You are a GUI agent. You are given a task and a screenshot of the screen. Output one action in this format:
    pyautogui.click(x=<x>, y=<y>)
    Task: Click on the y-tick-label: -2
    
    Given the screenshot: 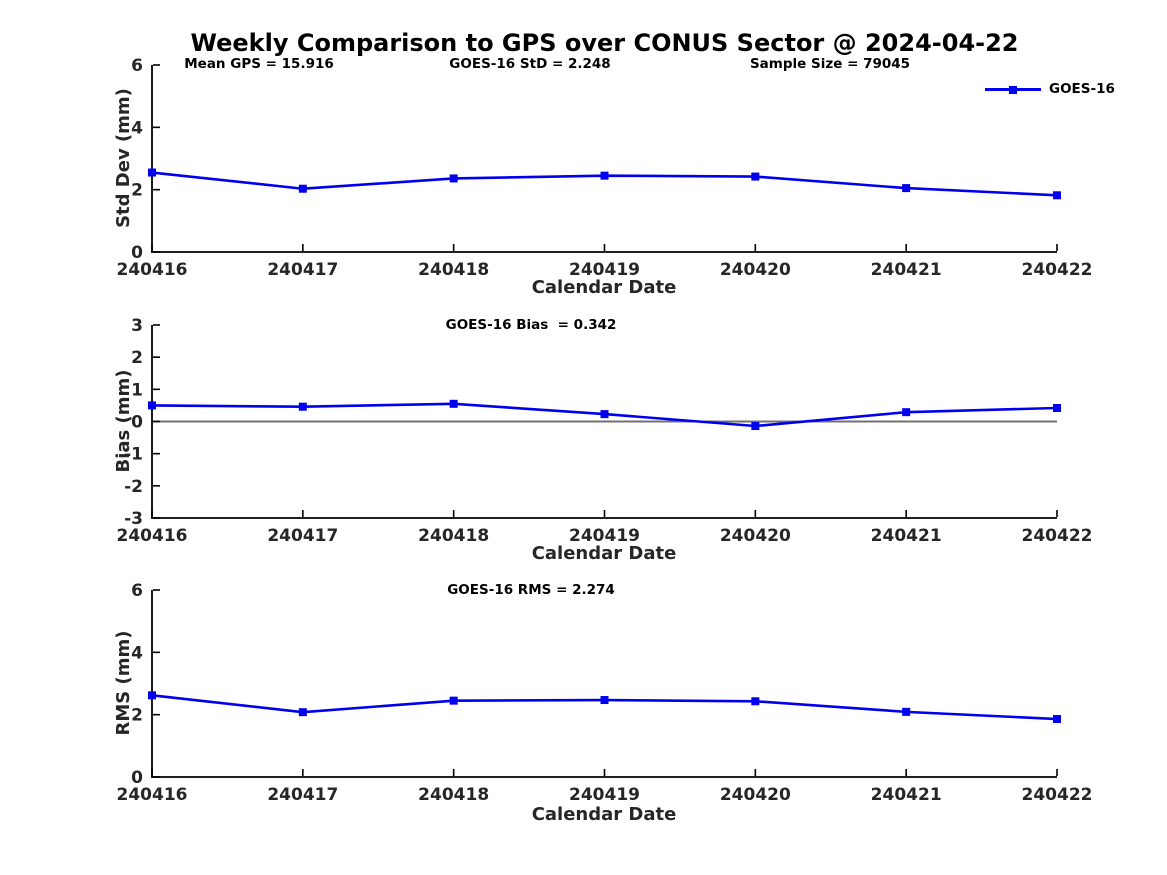 What is the action you would take?
    pyautogui.click(x=133, y=487)
    